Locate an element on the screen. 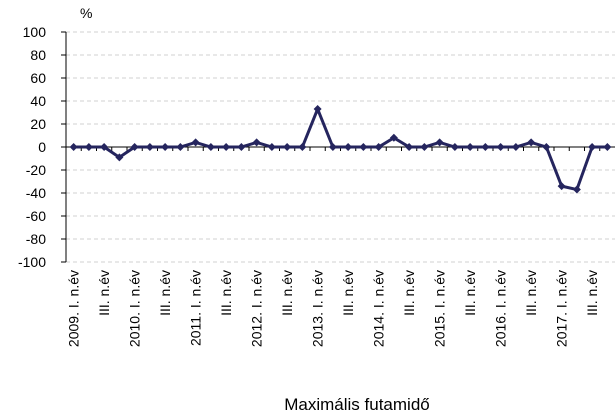  x-tick-label: 2017. I. n.év is located at coordinates (562, 308).